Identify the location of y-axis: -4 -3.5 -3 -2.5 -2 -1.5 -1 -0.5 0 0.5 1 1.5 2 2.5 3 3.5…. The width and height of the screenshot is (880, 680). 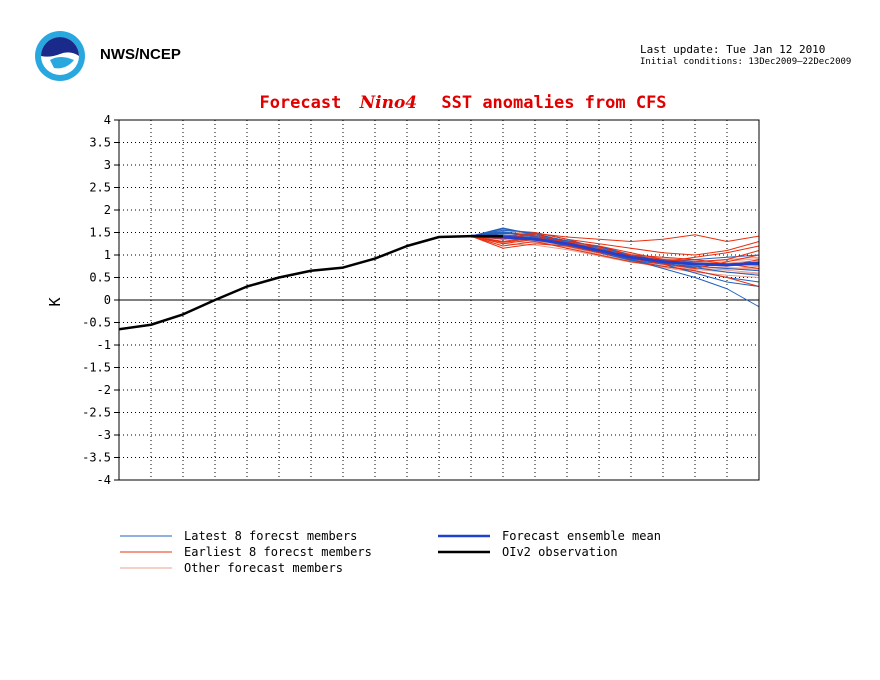
(100, 300).